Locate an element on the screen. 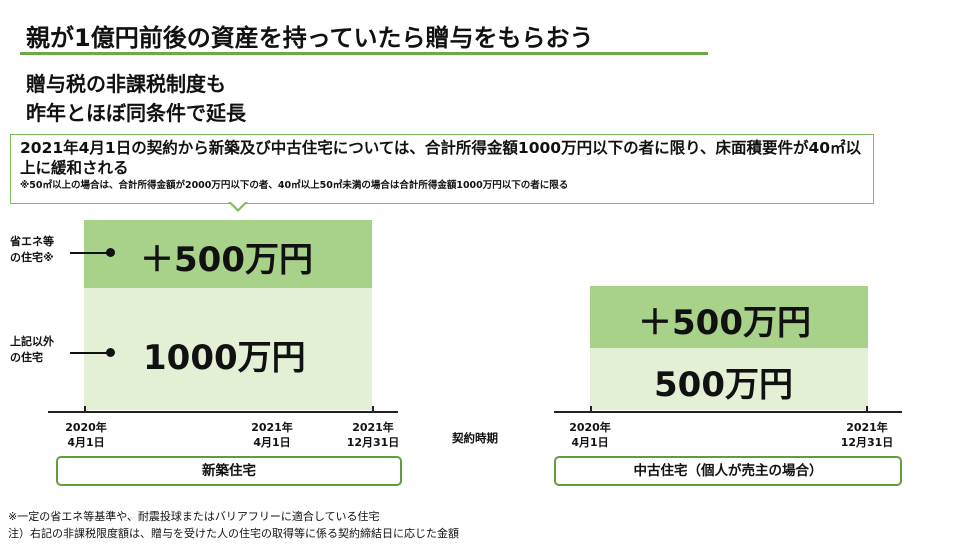  used-house-category: 中古住宅（個人が売主の場合） is located at coordinates (728, 471).